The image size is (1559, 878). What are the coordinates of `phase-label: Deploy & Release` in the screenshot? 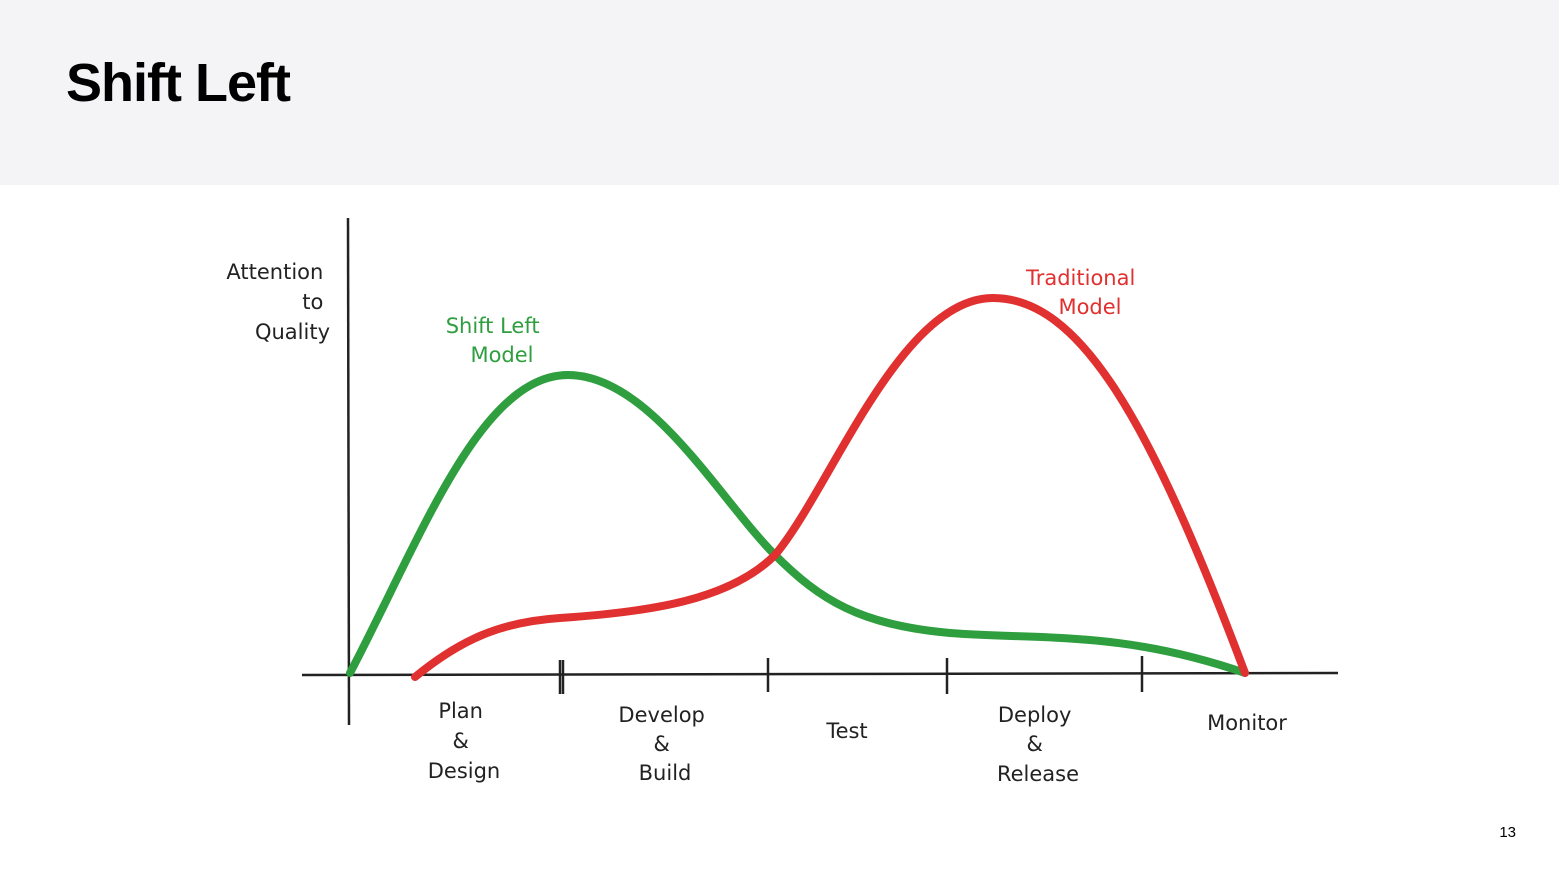 It's located at (1038, 744).